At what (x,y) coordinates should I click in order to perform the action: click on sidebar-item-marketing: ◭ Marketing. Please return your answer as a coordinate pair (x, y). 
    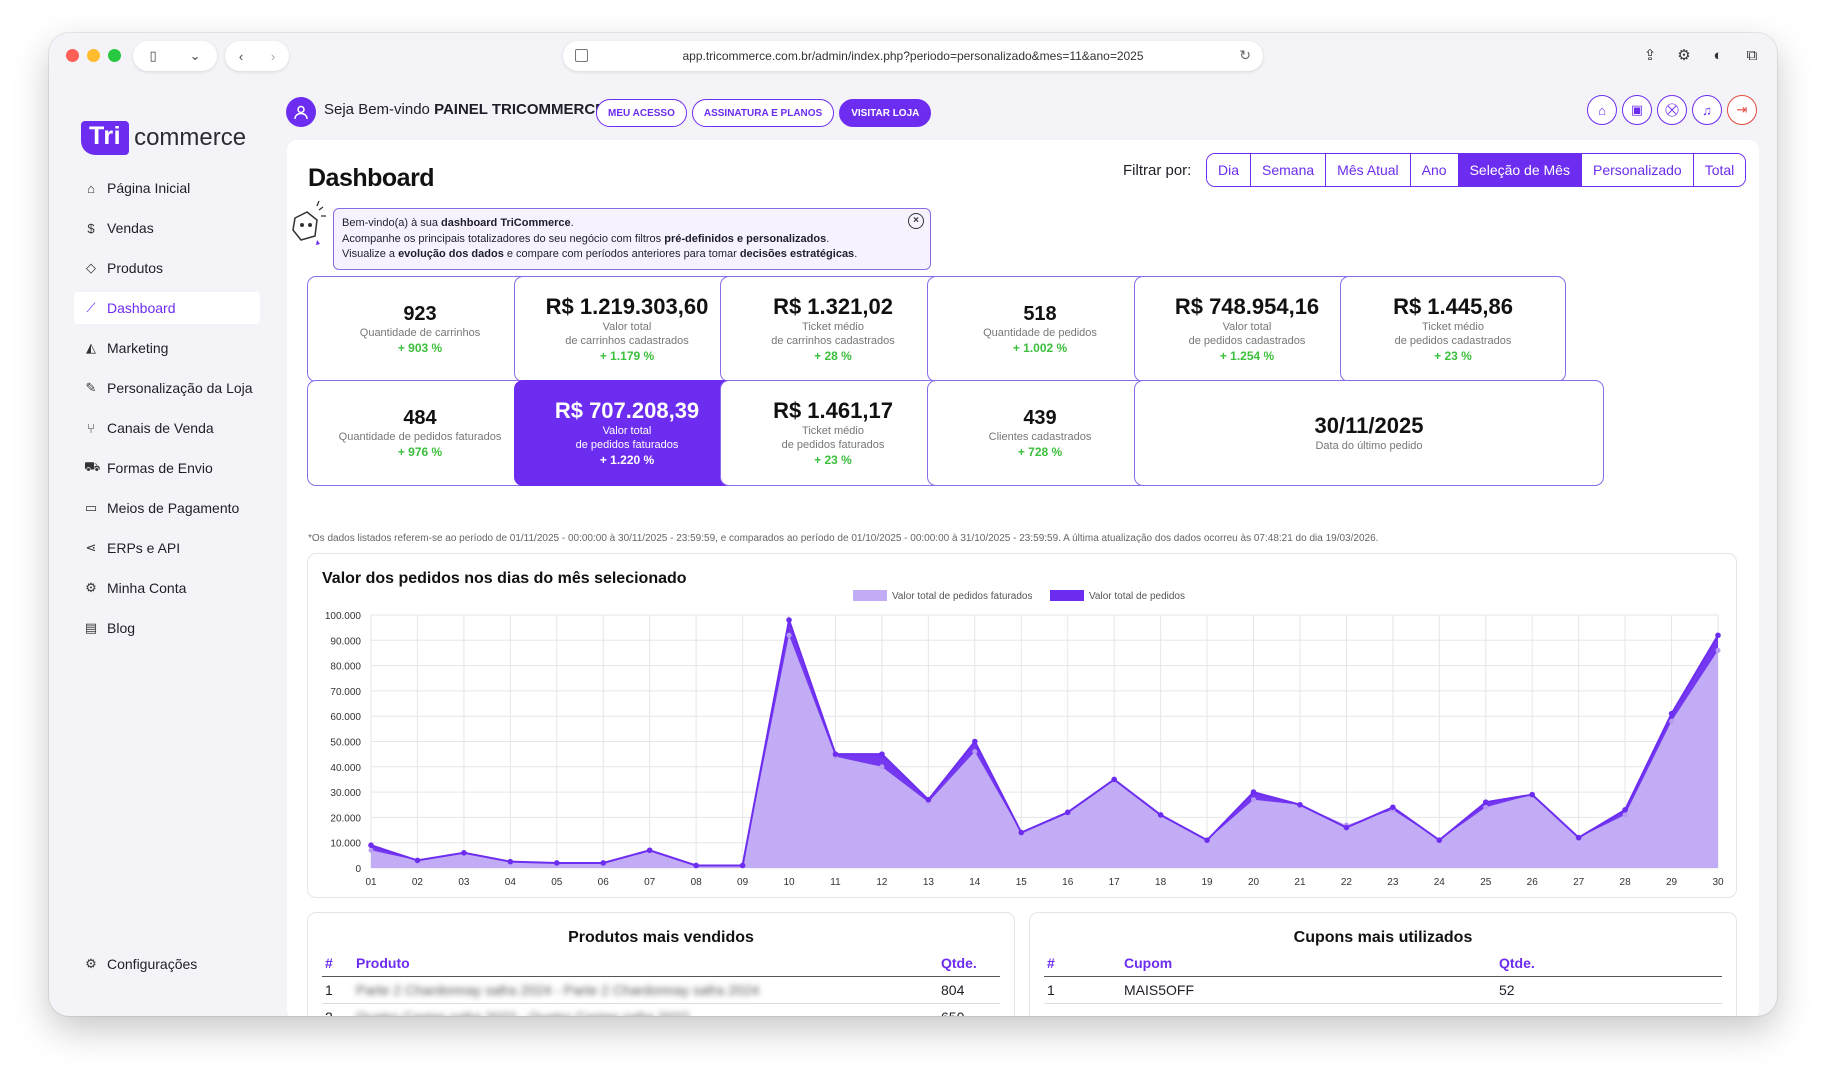
    Looking at the image, I should click on (167, 348).